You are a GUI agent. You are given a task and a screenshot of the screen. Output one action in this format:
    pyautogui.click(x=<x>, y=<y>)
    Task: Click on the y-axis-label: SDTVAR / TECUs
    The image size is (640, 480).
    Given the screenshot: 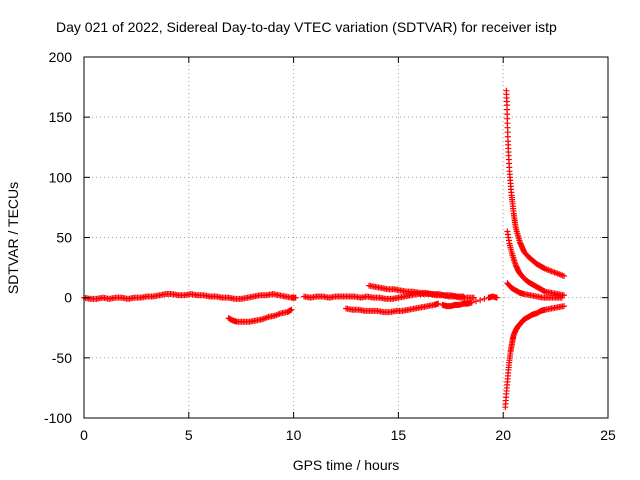 What is the action you would take?
    pyautogui.click(x=13, y=238)
    